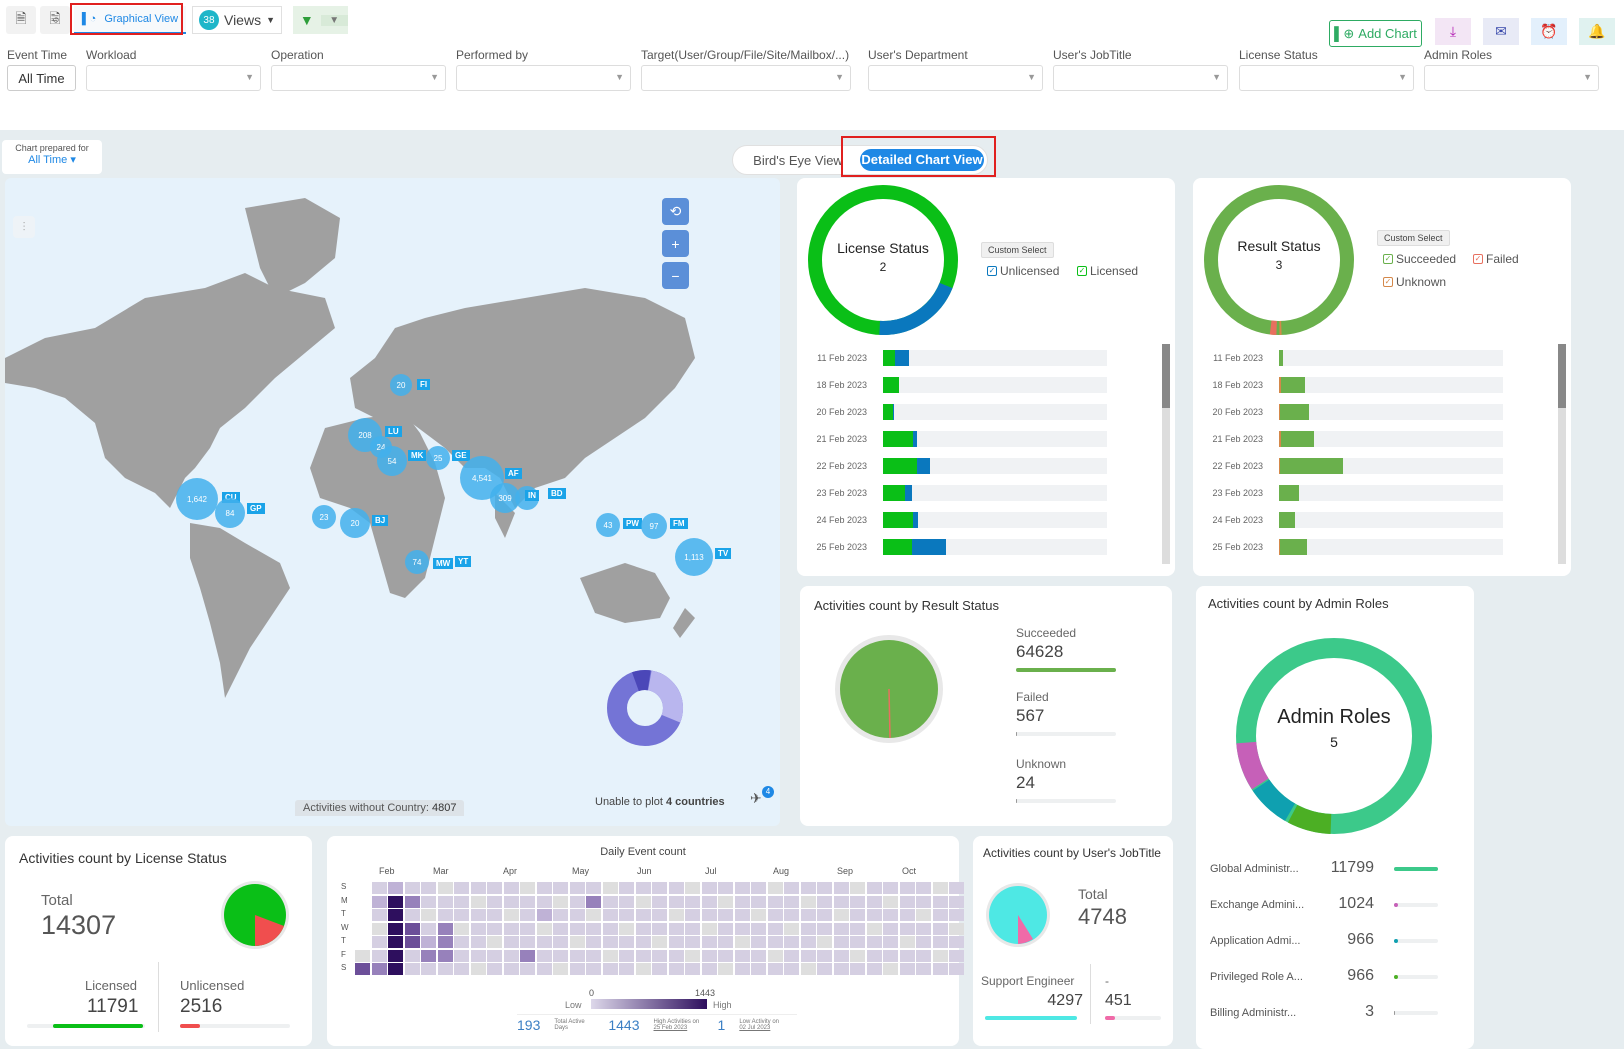 The height and width of the screenshot is (1049, 1624). Describe the element at coordinates (358, 78) in the screenshot. I see `operation-select` at that location.